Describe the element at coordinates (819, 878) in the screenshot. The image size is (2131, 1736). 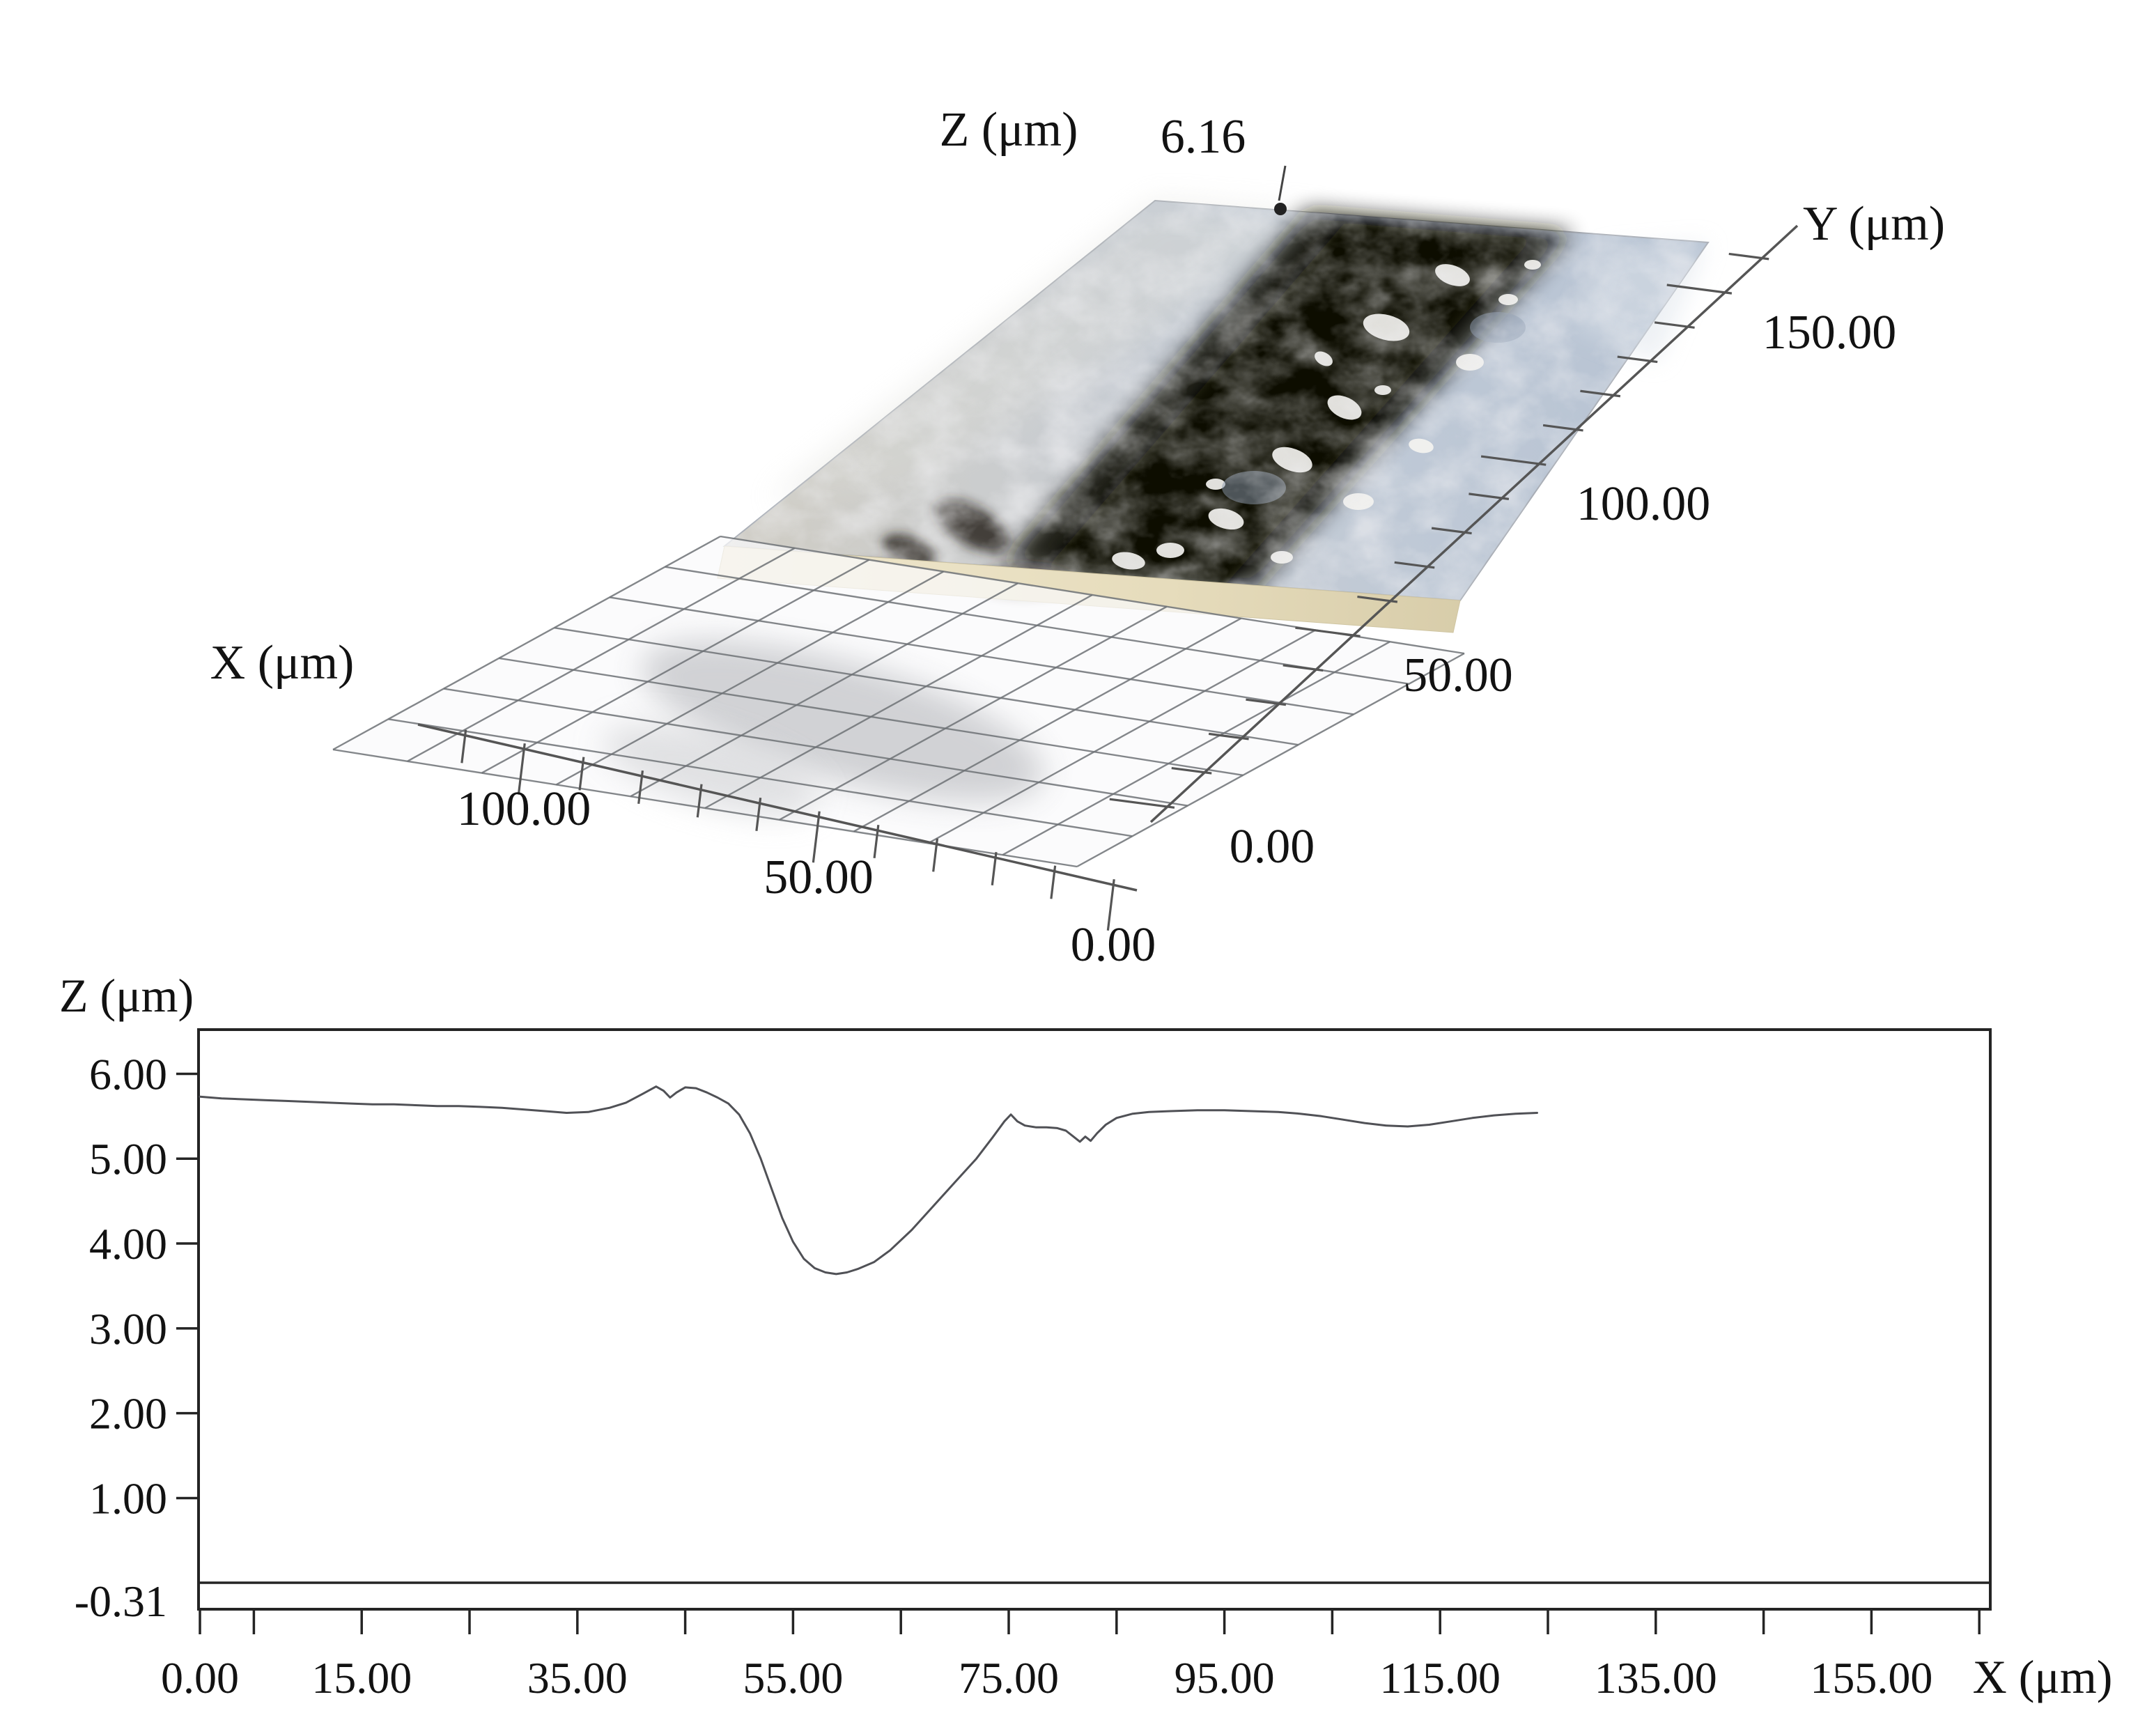
I see `x-tick-label-50: 50.00` at that location.